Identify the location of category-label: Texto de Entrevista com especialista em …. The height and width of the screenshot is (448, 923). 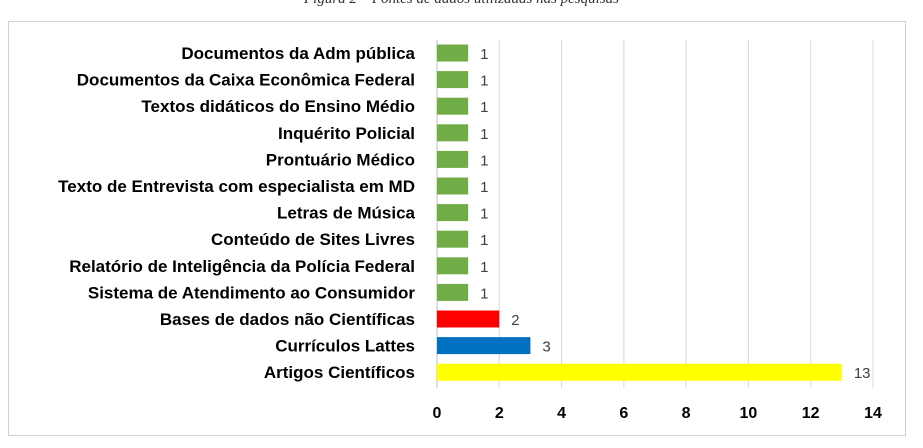
(236, 186).